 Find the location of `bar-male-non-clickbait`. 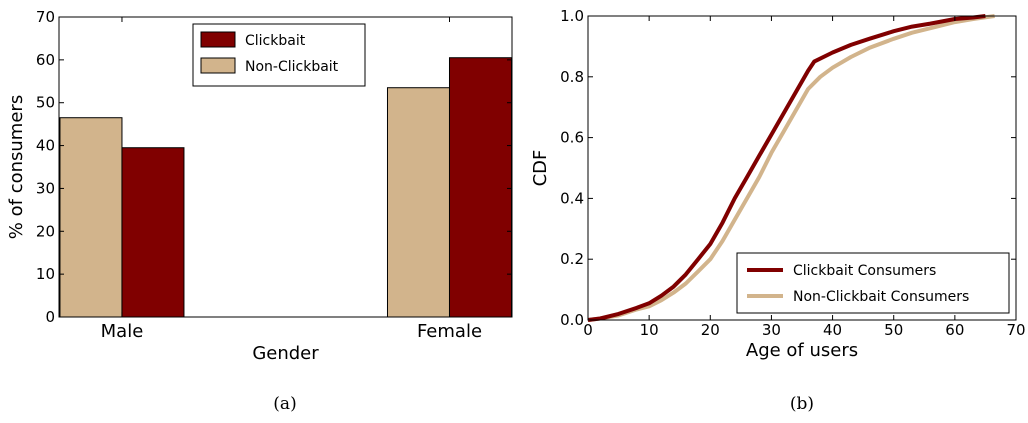

bar-male-non-clickbait is located at coordinates (91, 217).